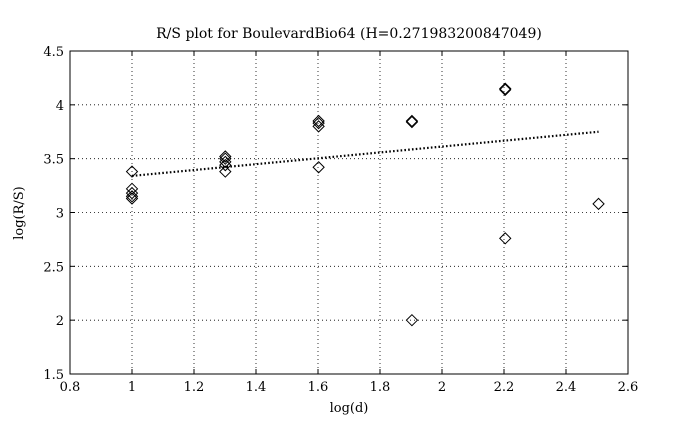  What do you see at coordinates (60, 214) in the screenshot?
I see `y-tick-label: 3` at bounding box center [60, 214].